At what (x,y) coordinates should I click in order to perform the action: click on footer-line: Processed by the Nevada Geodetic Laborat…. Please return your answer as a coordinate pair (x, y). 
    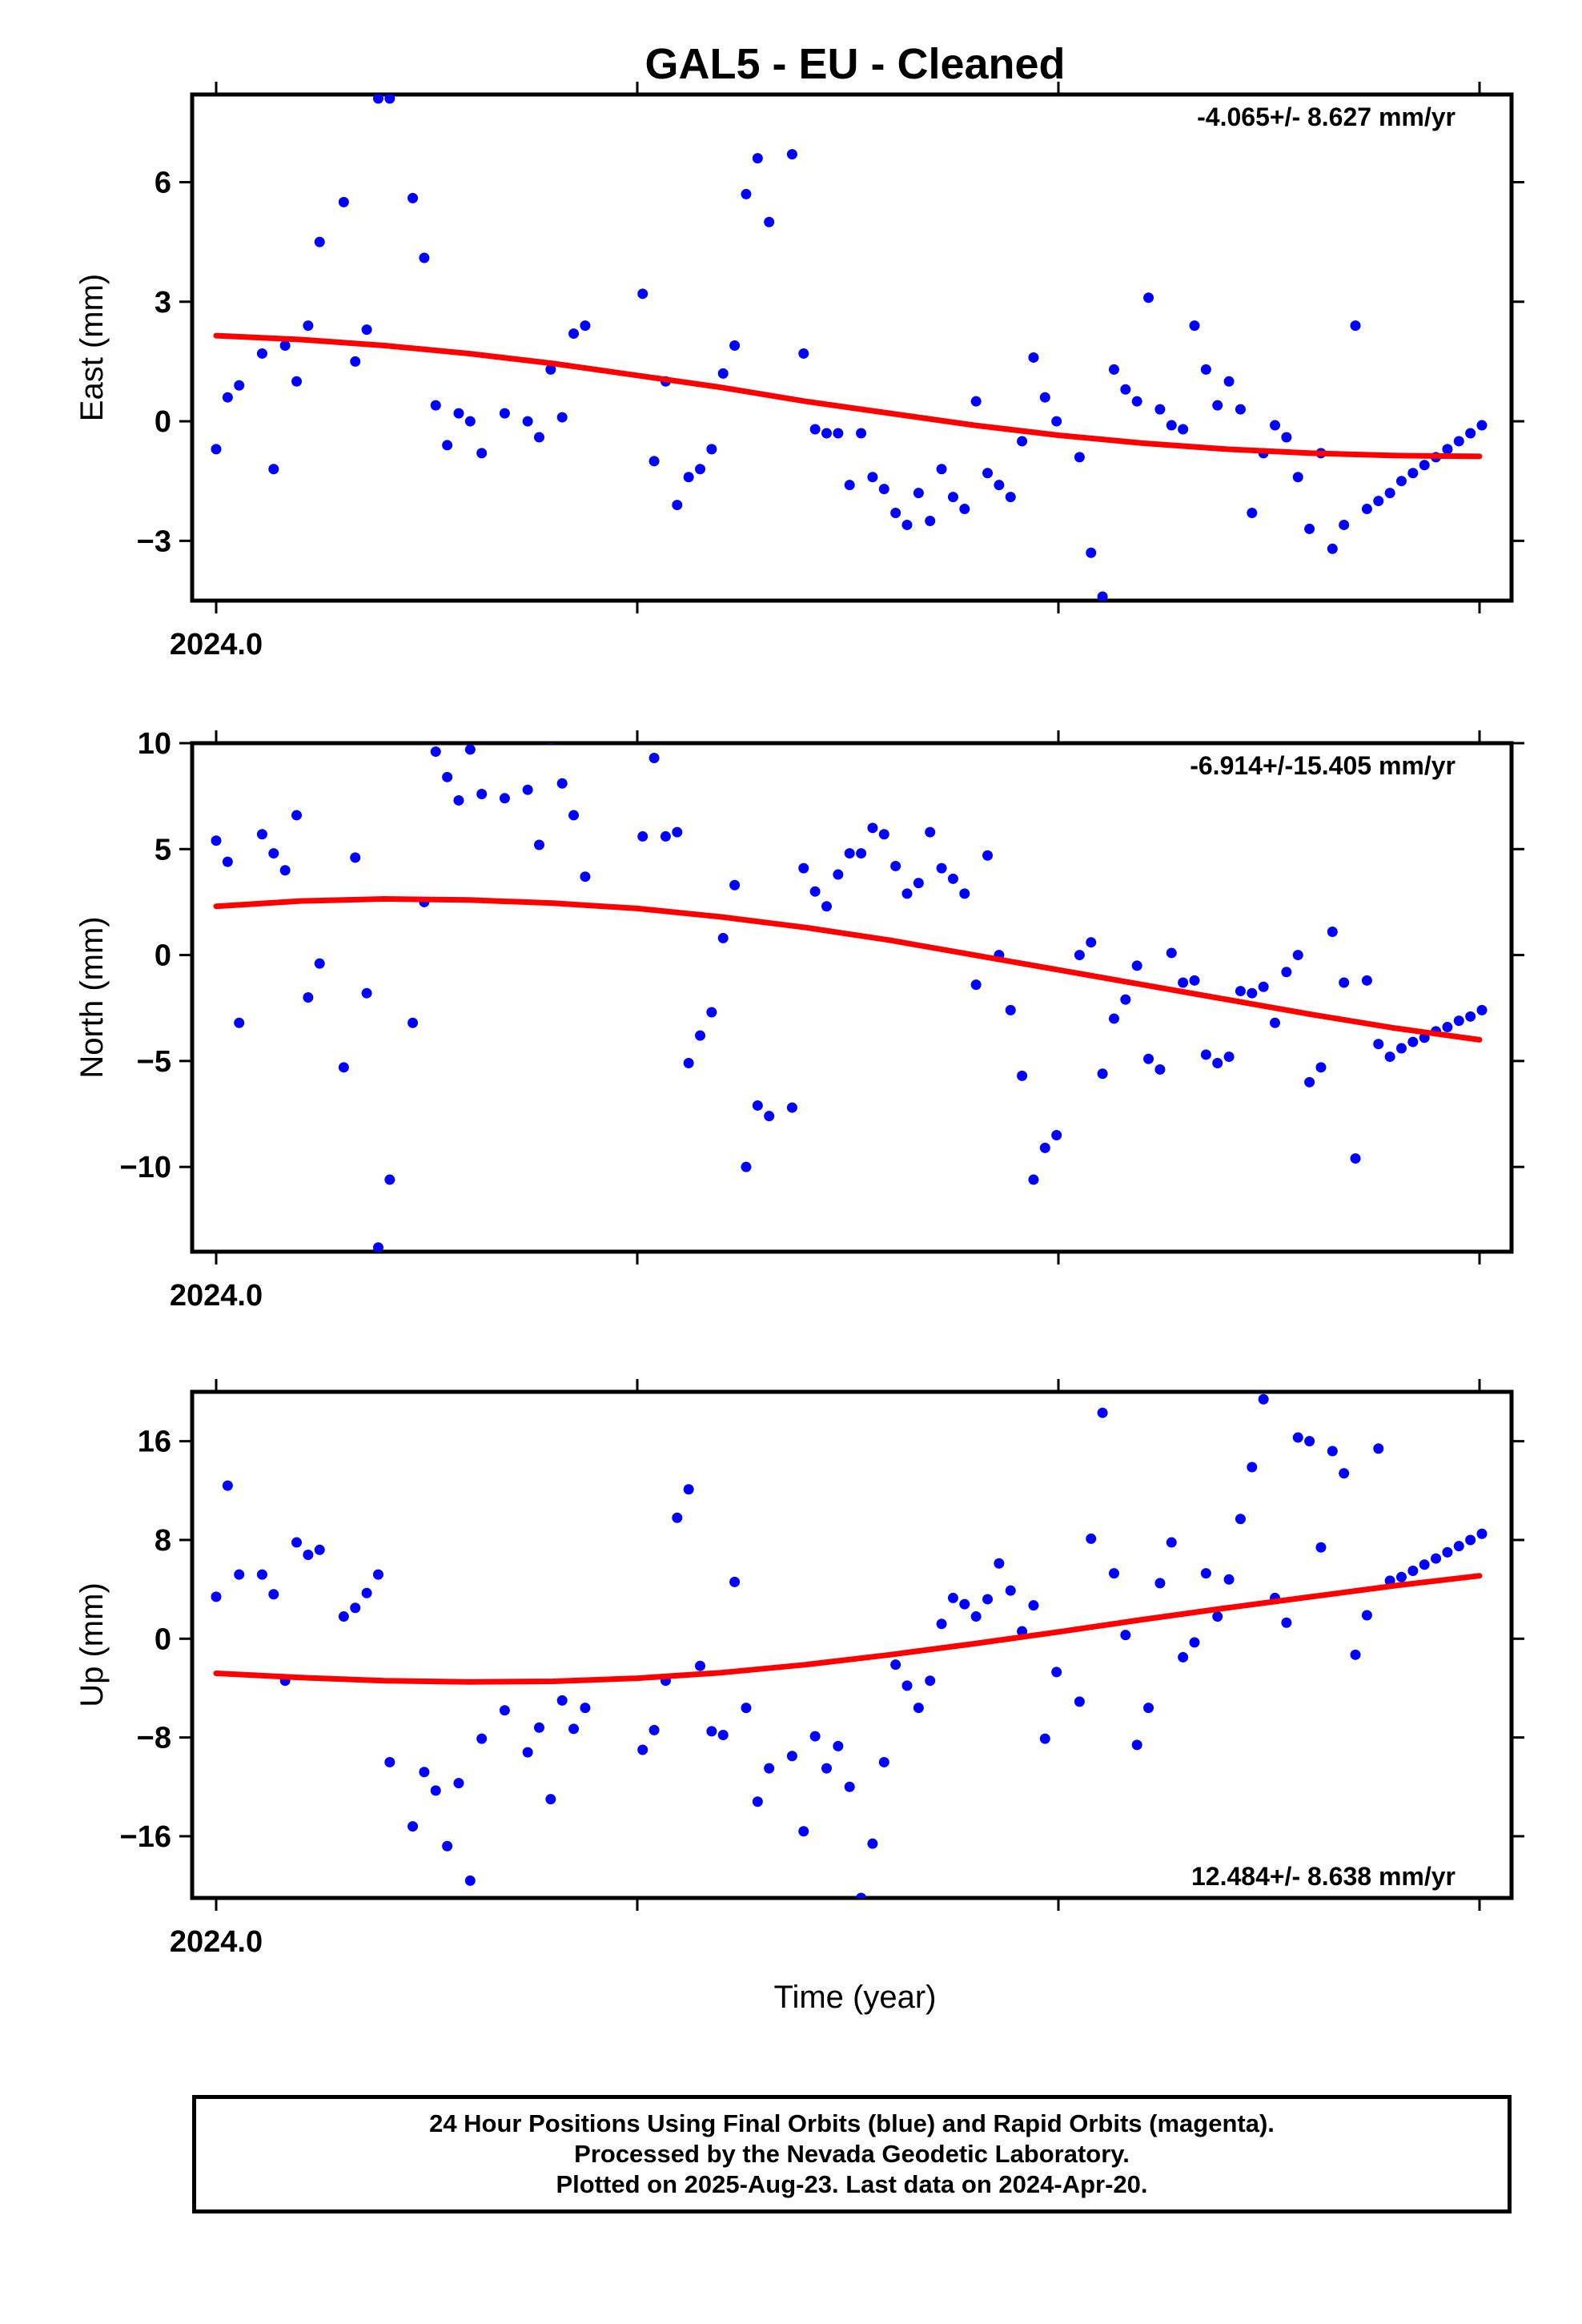
    Looking at the image, I should click on (852, 2154).